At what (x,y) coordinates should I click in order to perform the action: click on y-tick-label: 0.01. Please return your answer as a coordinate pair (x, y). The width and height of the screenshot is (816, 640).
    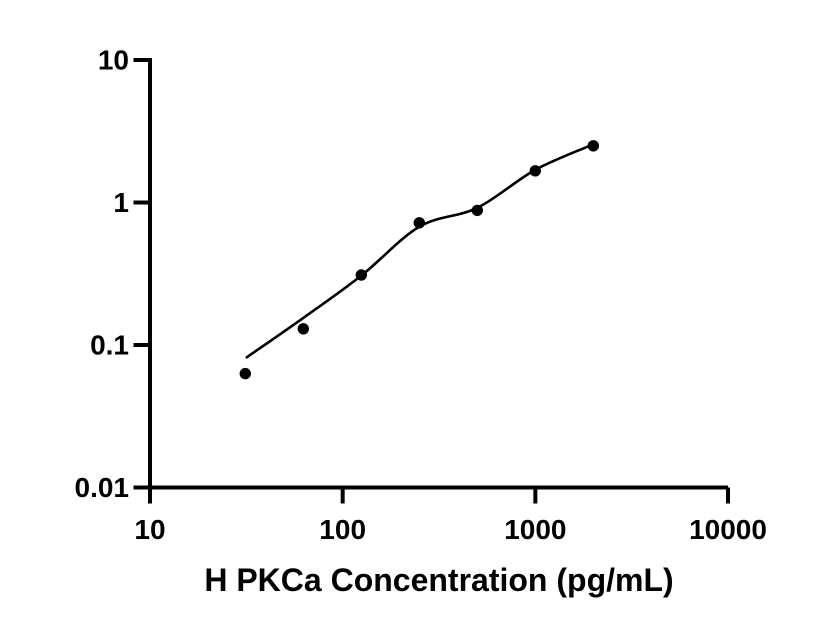
    Looking at the image, I should click on (102, 487).